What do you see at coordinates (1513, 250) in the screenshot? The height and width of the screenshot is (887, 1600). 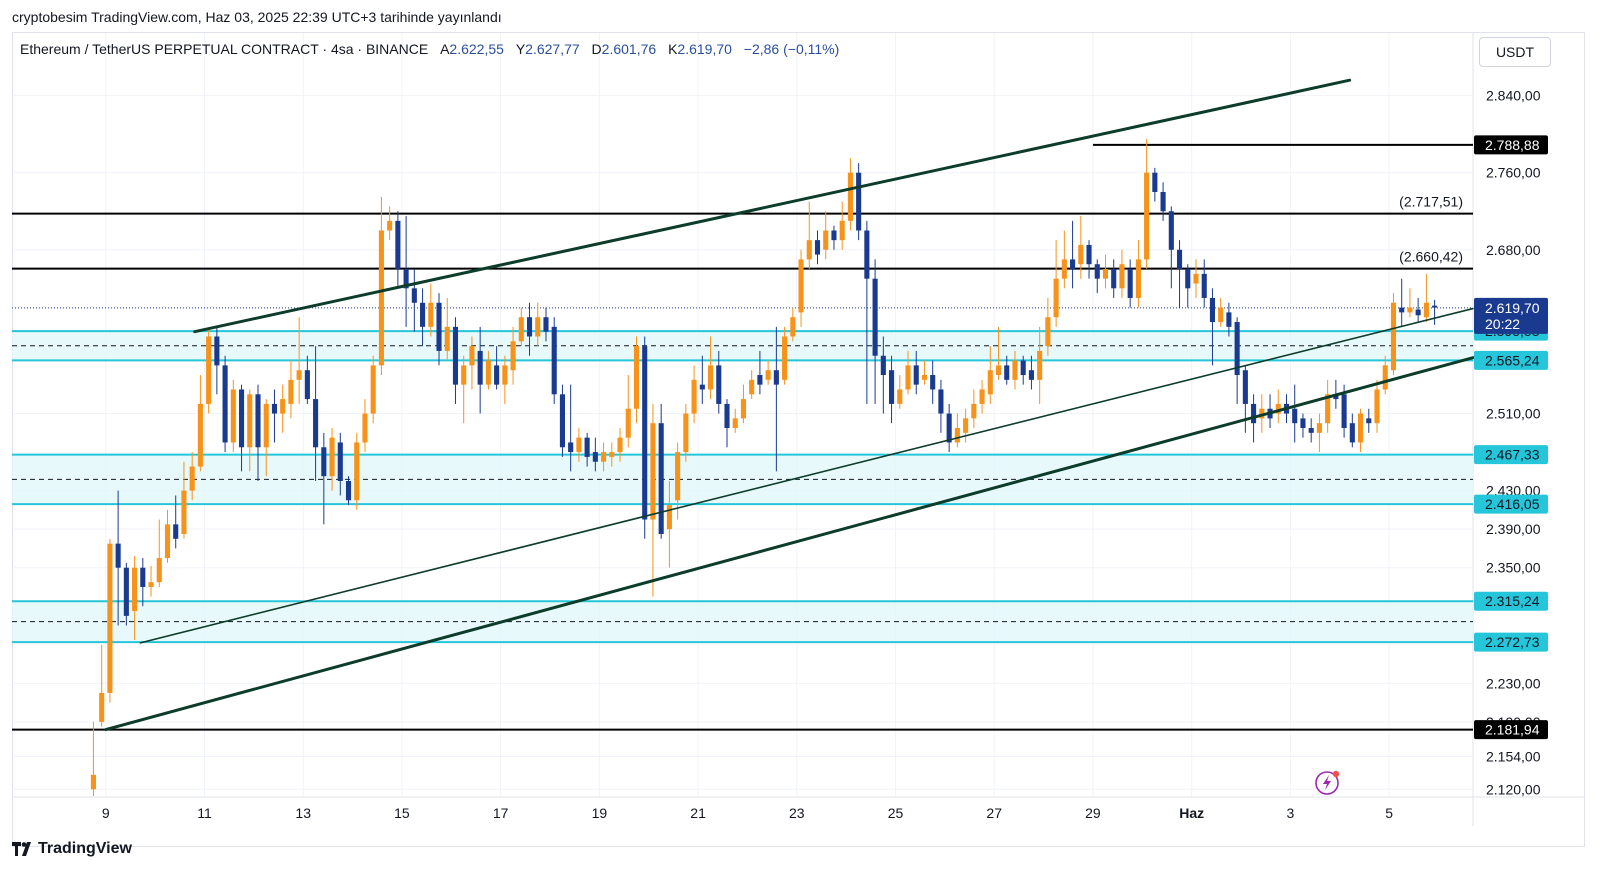 I see `y-tick-label: 2.680,00` at bounding box center [1513, 250].